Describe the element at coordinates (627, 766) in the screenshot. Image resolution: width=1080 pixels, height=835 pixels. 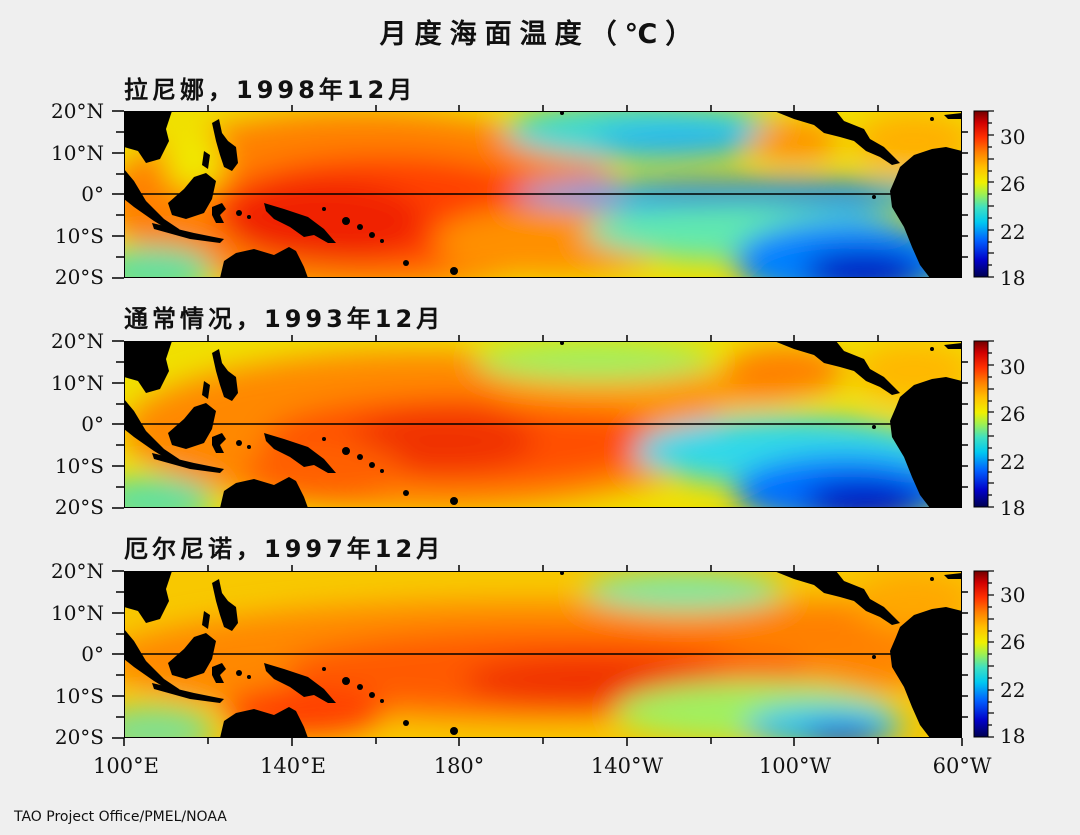
I see `x-tick-140w: 140°W` at that location.